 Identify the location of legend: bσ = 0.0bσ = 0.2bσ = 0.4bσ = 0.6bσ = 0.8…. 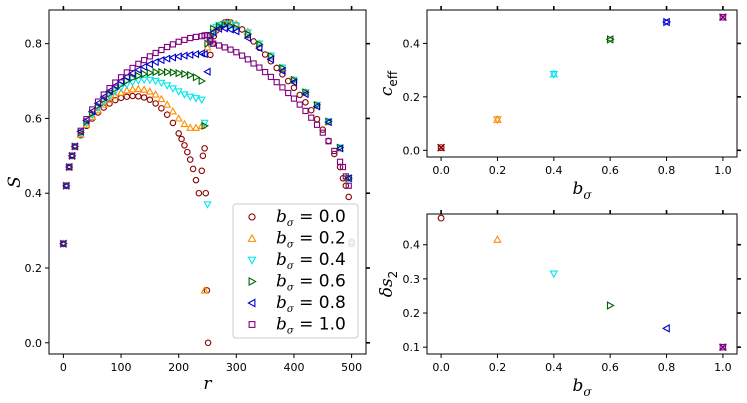
(295, 271).